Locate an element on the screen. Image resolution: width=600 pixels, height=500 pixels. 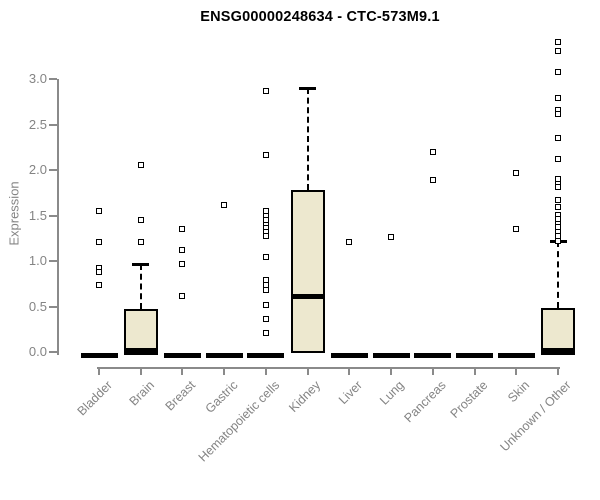
y-tick-label: 2.0 is located at coordinates (37, 169).